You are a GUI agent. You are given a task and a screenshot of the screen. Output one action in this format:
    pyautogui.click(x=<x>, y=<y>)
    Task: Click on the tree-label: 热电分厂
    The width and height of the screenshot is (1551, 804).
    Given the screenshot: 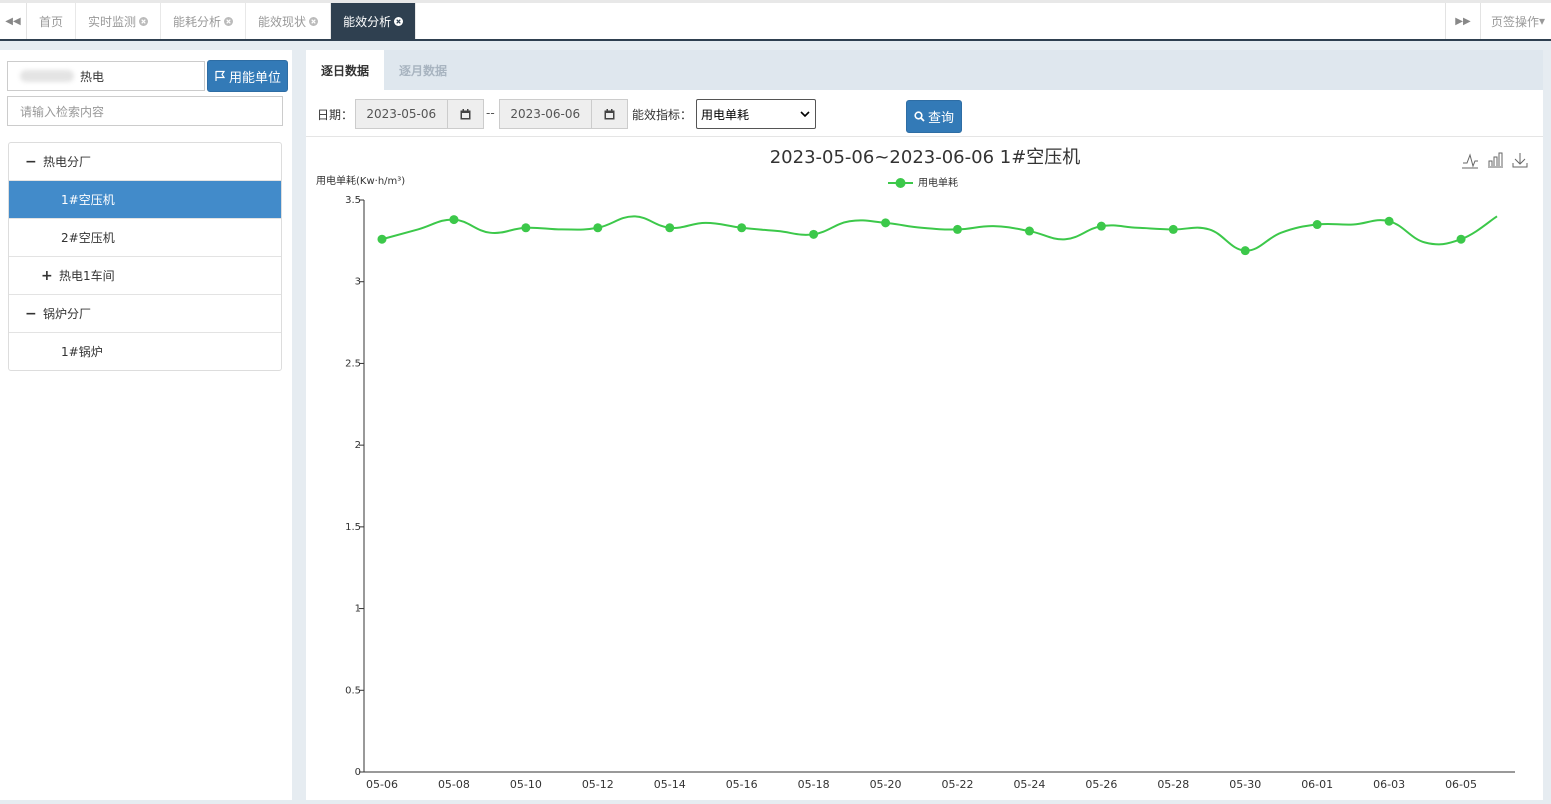 What is the action you would take?
    pyautogui.click(x=67, y=162)
    